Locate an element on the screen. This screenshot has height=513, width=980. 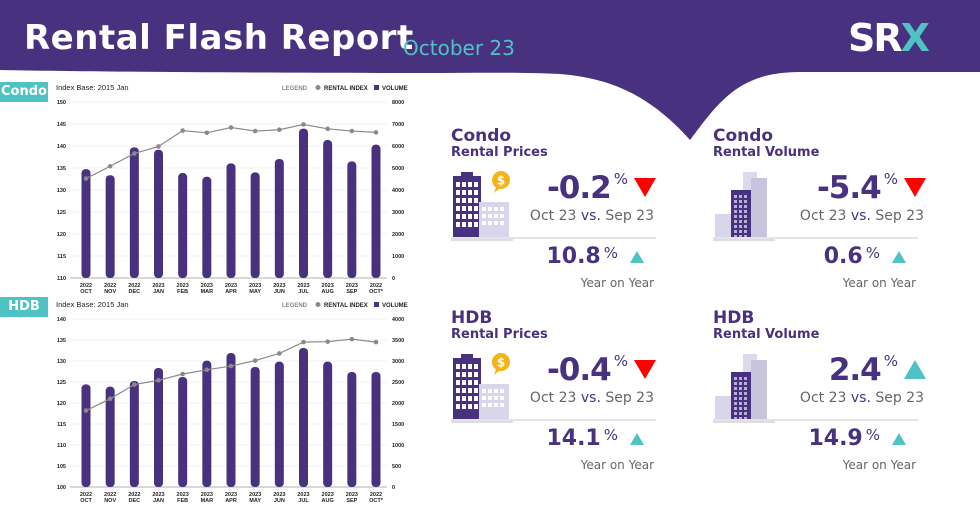
left-axis-tick: 100 is located at coordinates (61, 488).